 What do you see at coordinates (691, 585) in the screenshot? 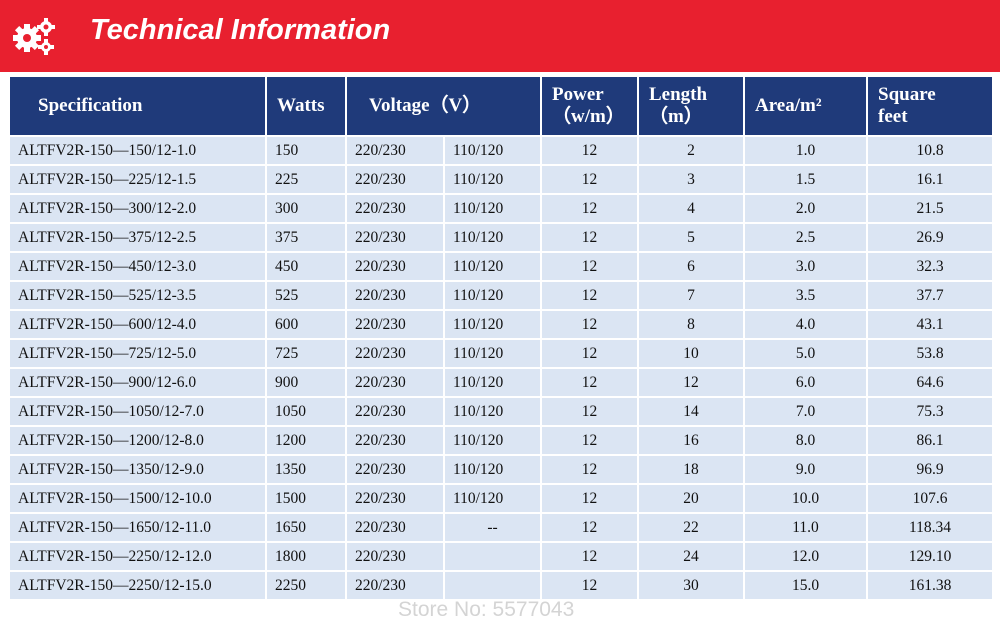
I see `table-cell: 30` at bounding box center [691, 585].